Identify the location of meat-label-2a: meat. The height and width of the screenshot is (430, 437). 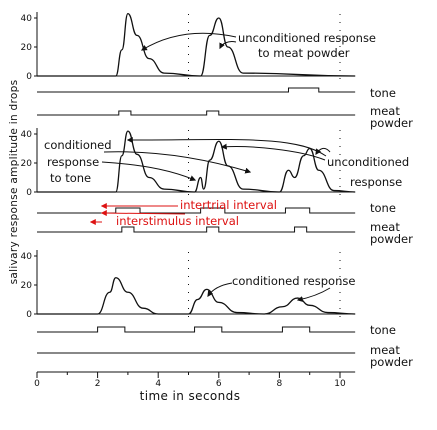
(385, 227).